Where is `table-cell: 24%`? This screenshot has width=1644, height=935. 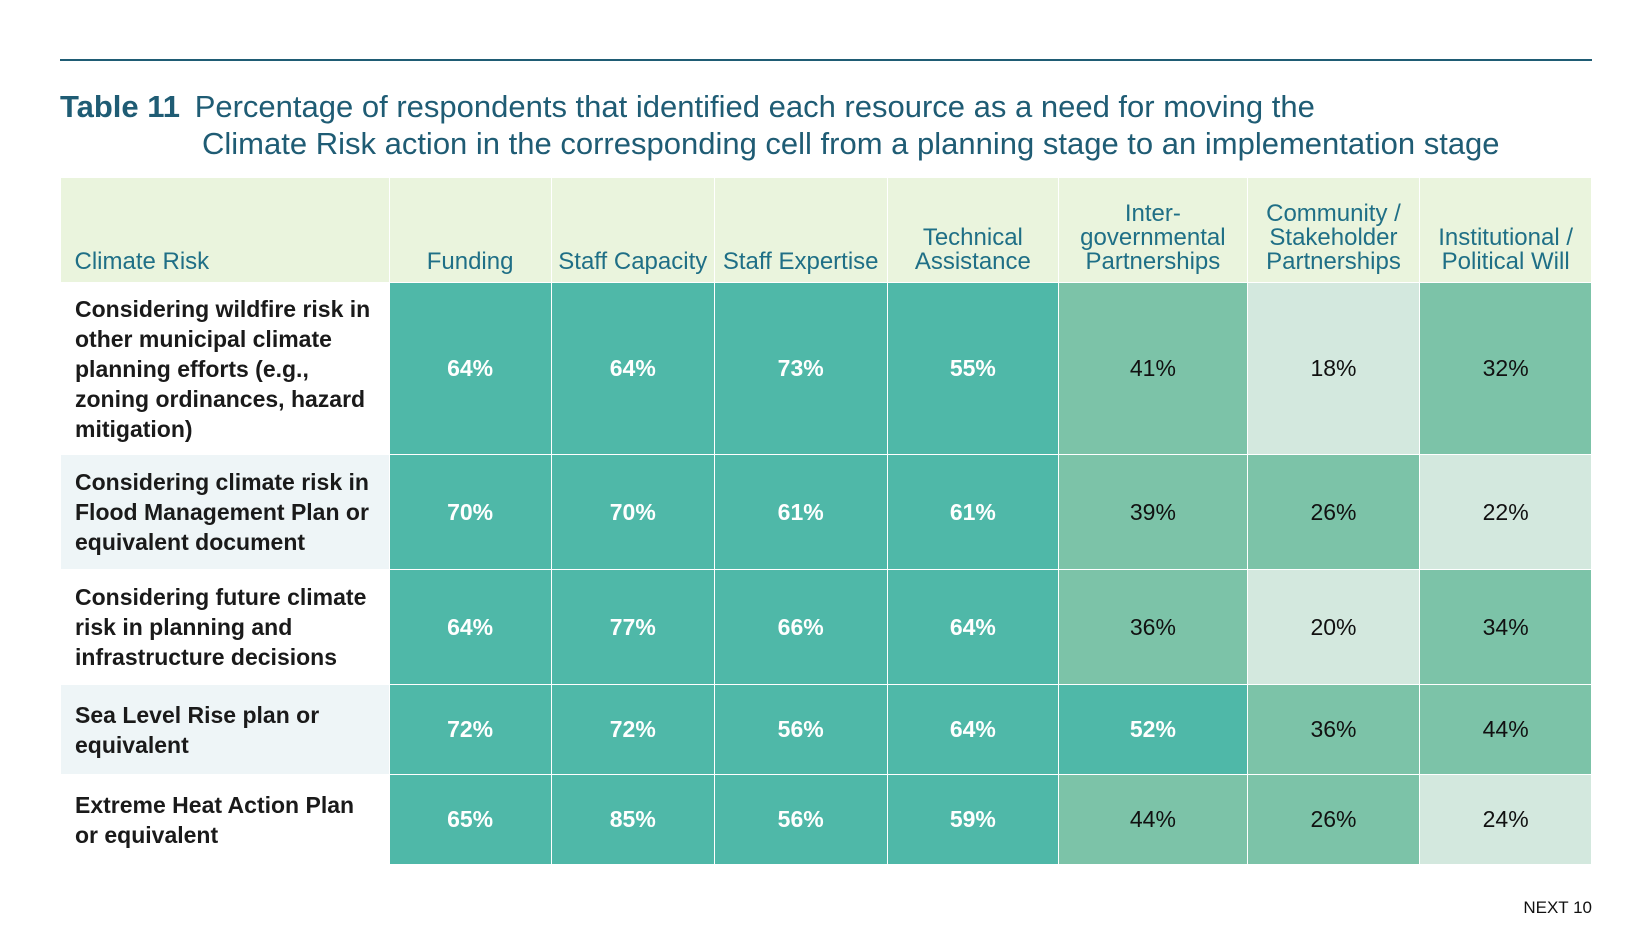
table-cell: 24% is located at coordinates (1505, 819).